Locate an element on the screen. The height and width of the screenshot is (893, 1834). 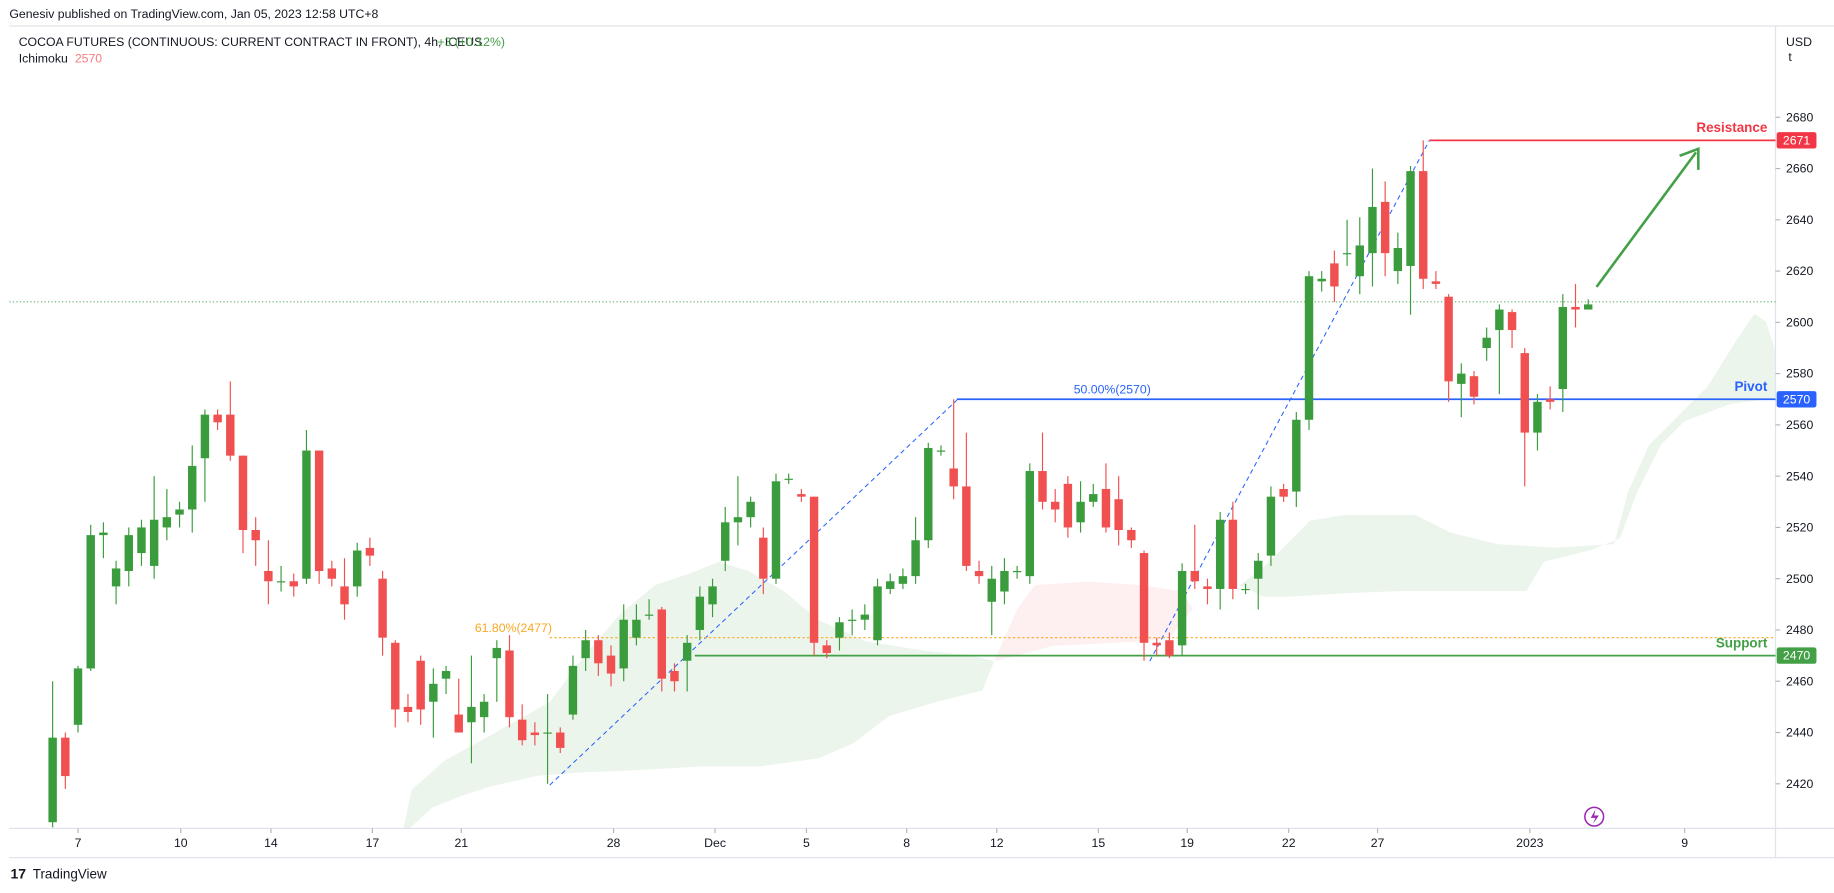
y-tick-label: 2660 is located at coordinates (1799, 169).